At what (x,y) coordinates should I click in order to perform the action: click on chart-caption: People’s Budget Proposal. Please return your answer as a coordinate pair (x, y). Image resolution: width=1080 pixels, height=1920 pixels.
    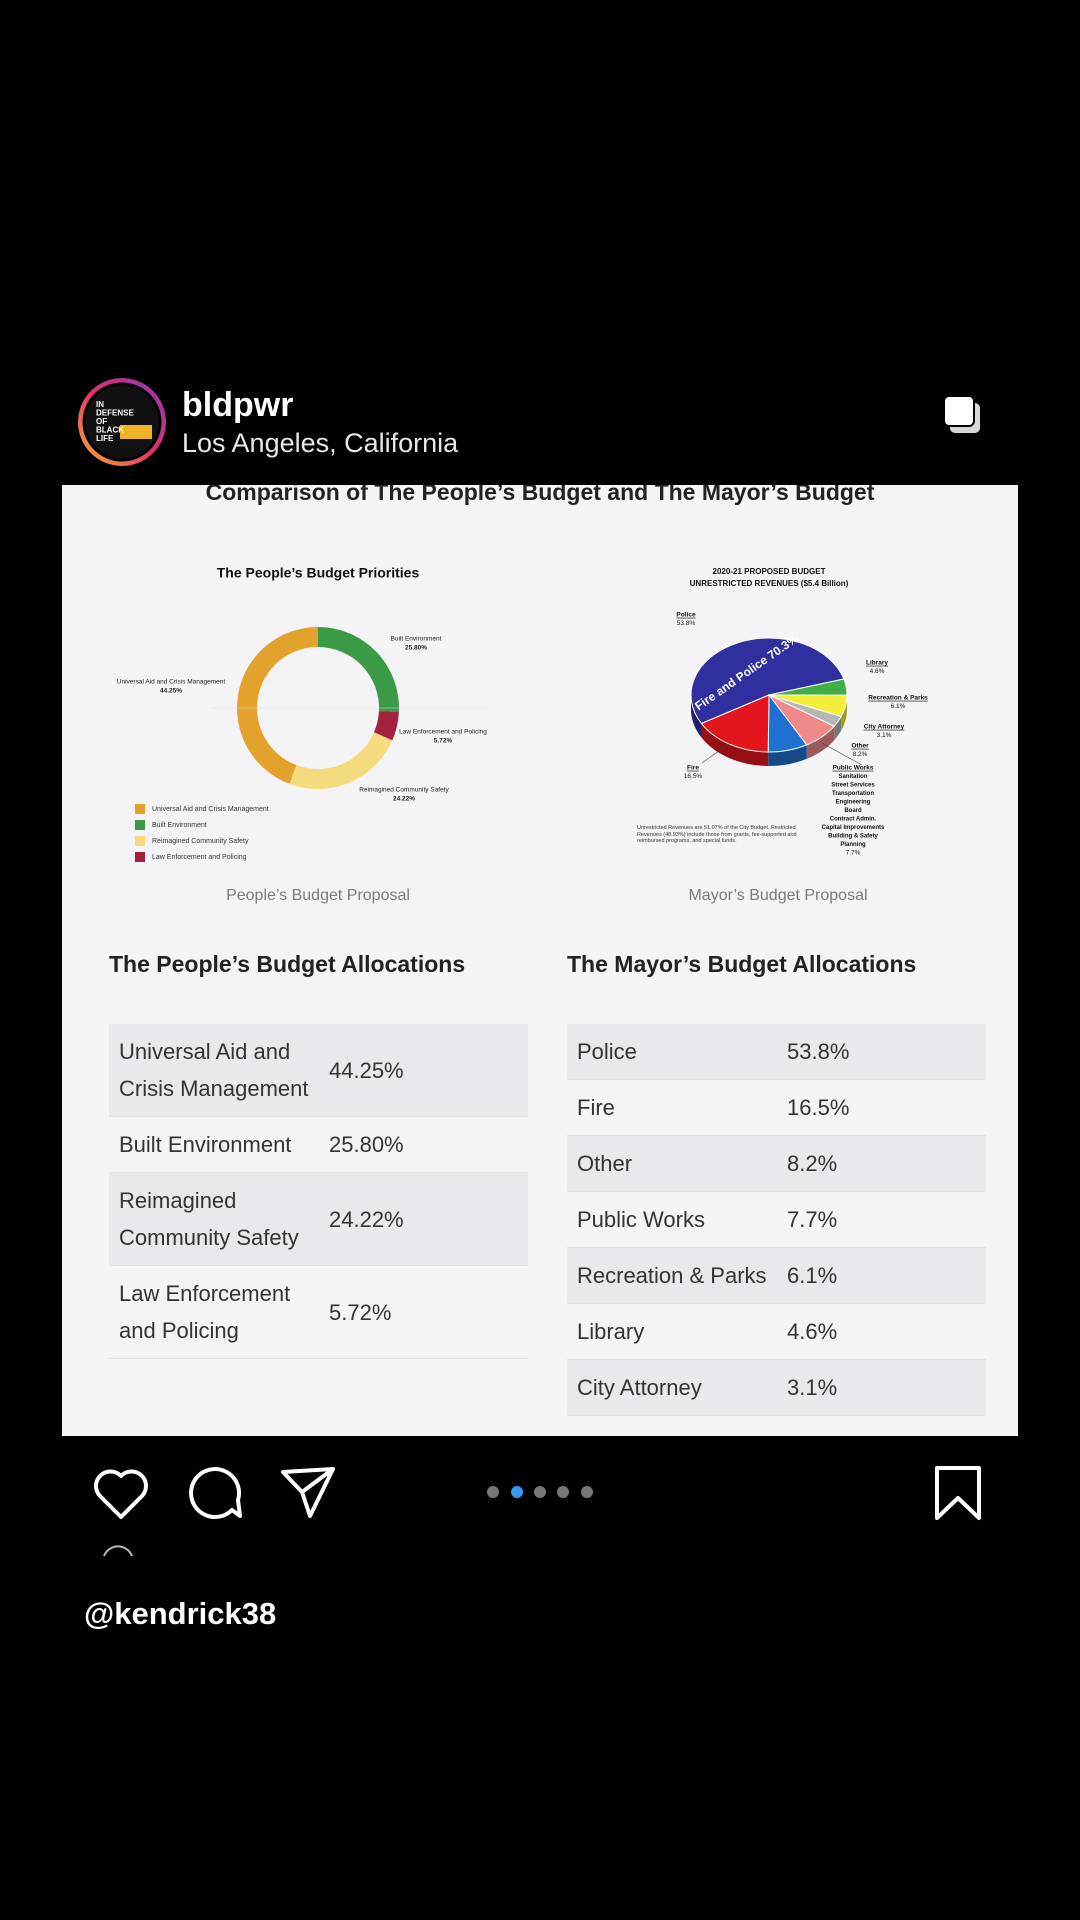
    Looking at the image, I should click on (318, 895).